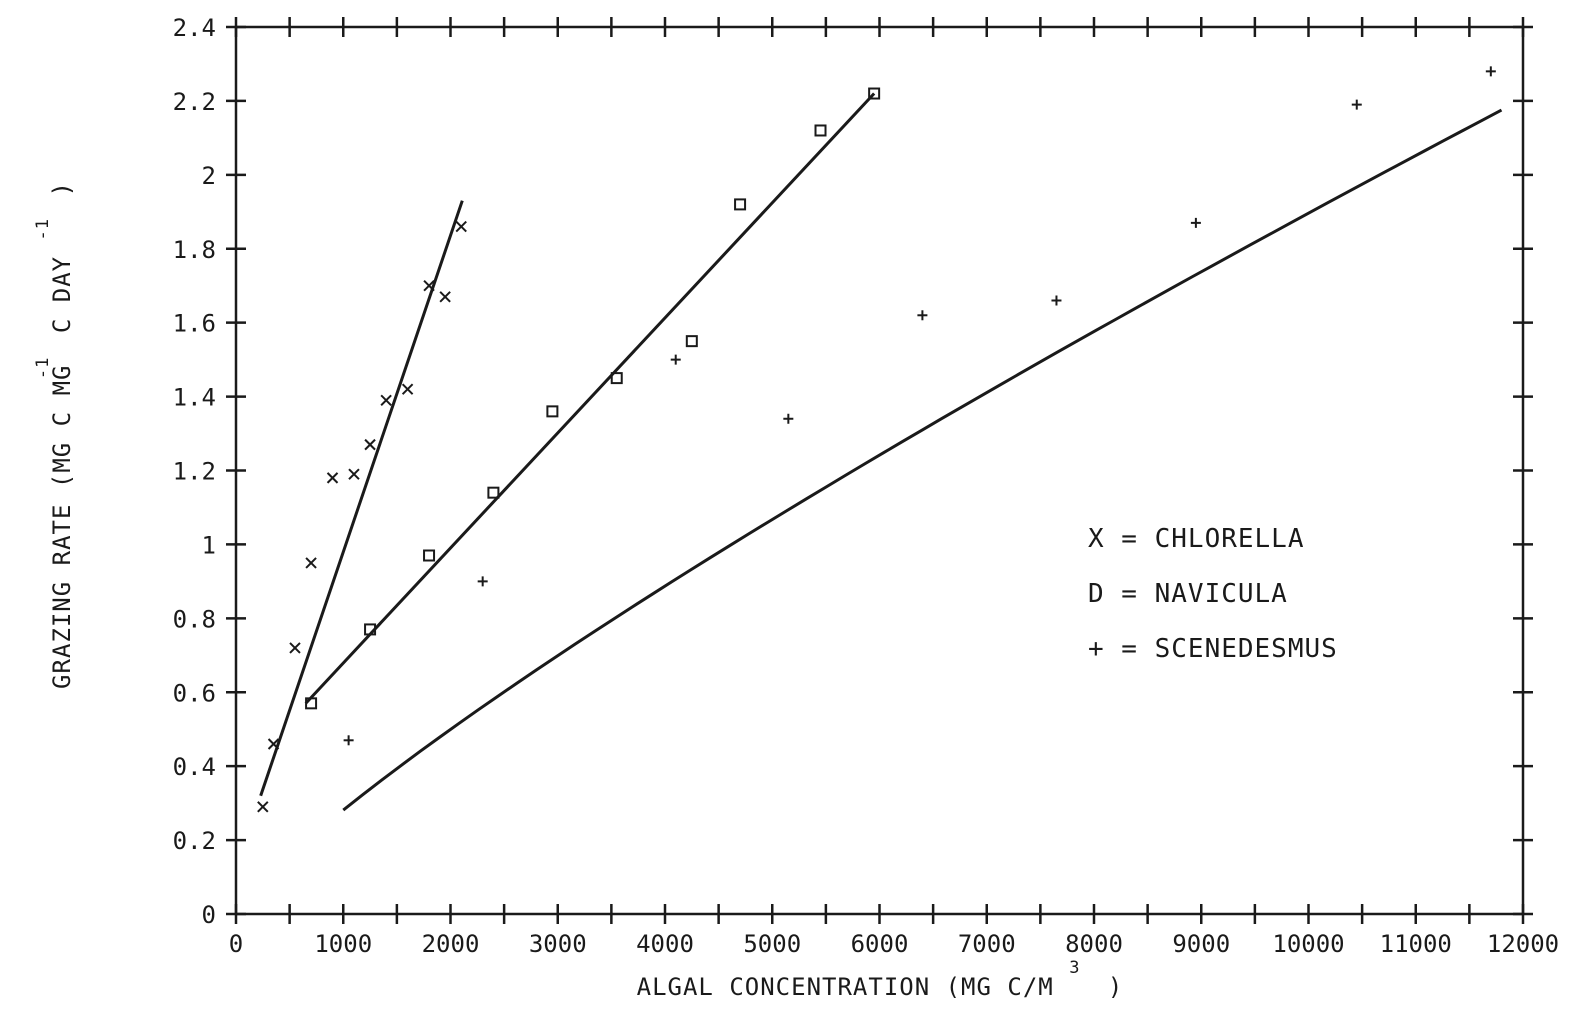  What do you see at coordinates (665, 944) in the screenshot?
I see `x-tick-label: 4000` at bounding box center [665, 944].